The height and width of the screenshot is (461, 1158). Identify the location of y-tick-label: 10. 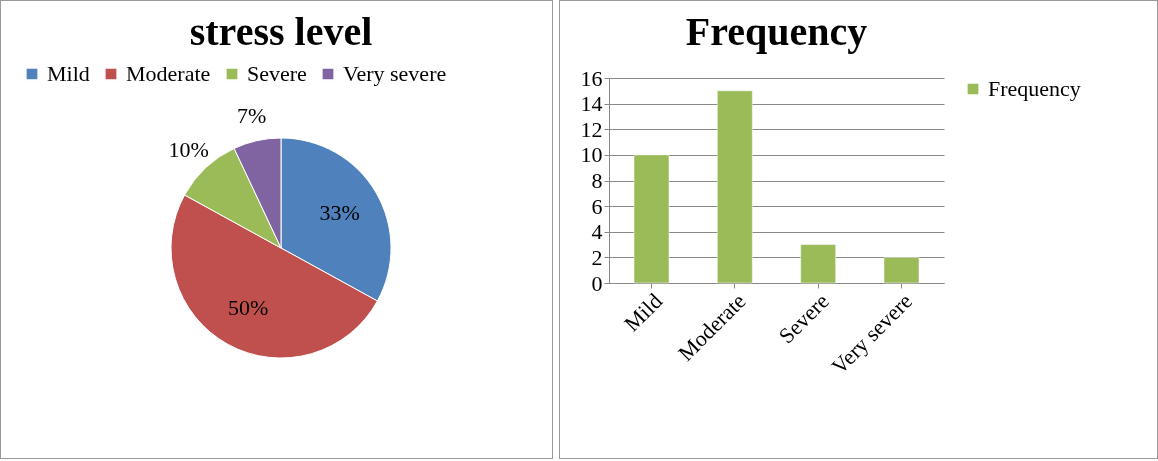
(591, 155).